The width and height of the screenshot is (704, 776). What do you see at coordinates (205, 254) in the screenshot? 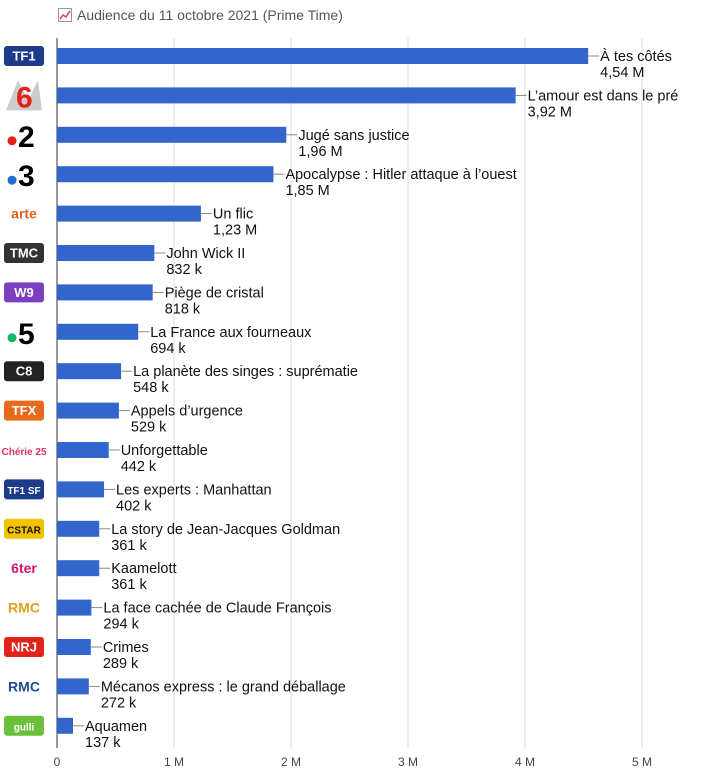
I see `program-label: John Wick II` at bounding box center [205, 254].